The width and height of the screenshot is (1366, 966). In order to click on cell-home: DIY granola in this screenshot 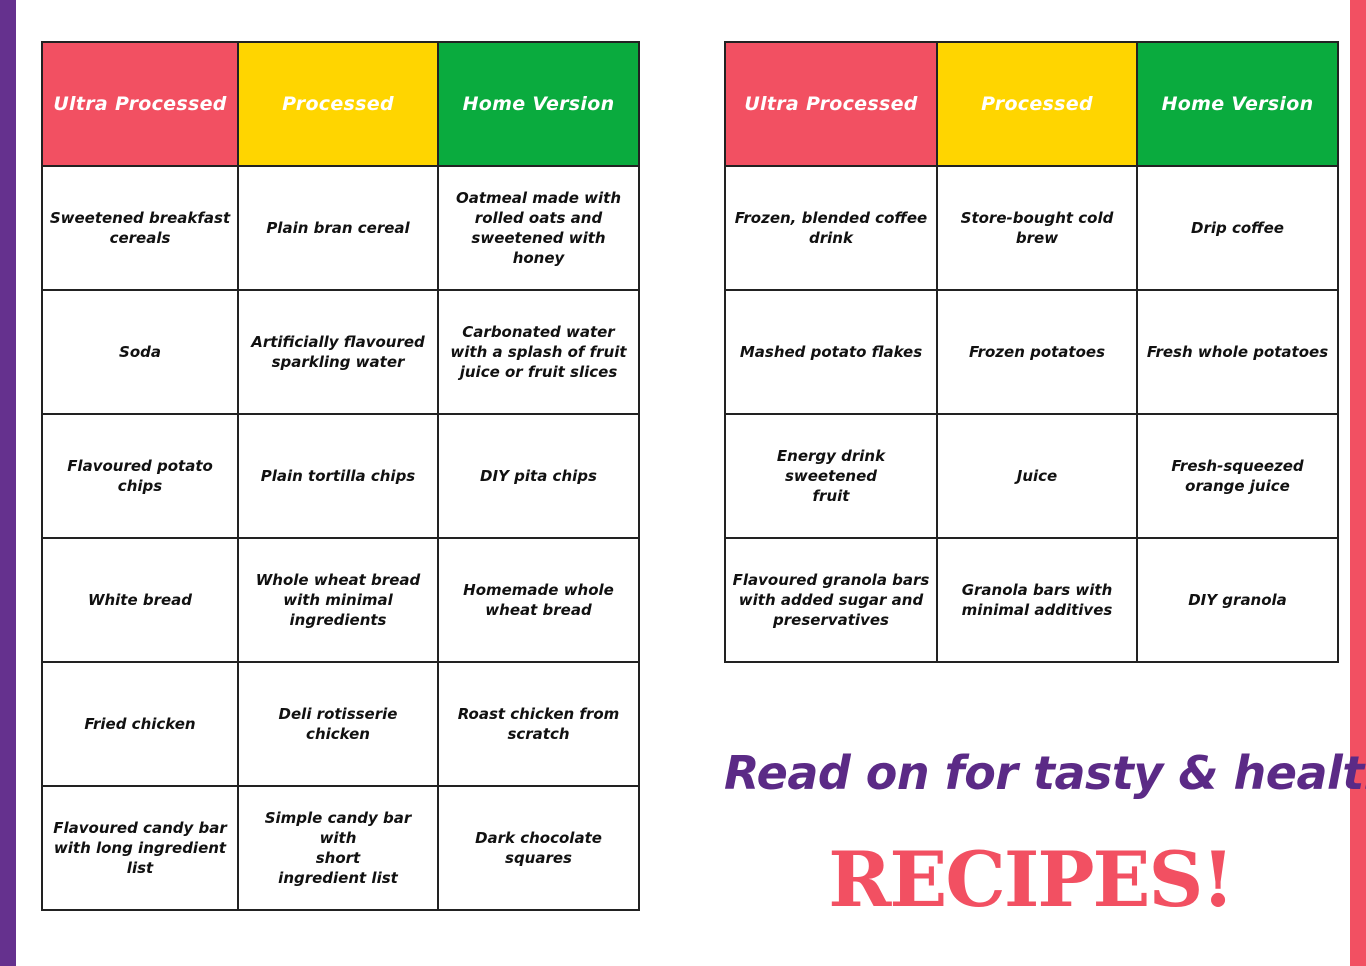, I will do `click(1237, 600)`.